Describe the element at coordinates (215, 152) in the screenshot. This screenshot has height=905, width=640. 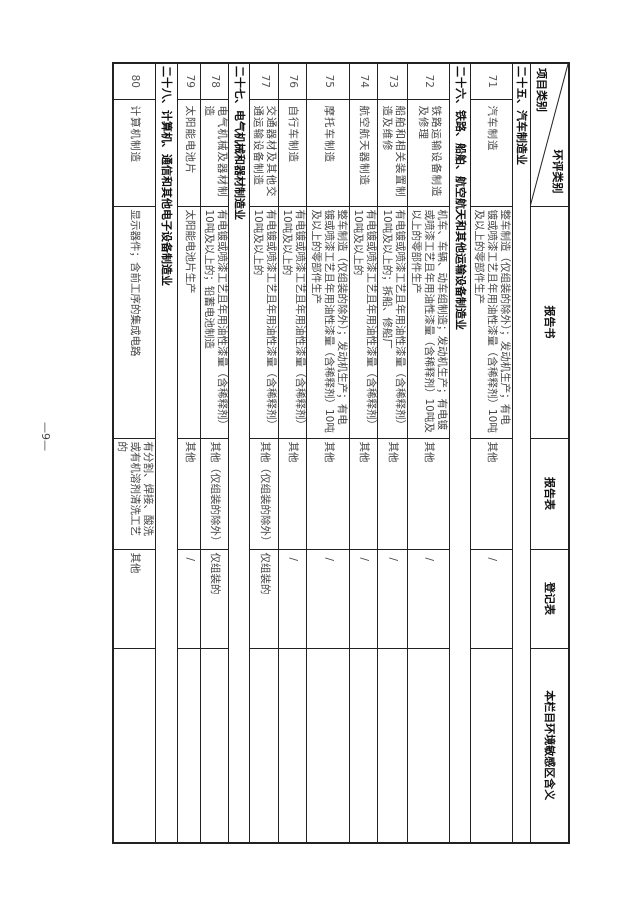
I see `item-name: 电气机械及器材制造` at that location.